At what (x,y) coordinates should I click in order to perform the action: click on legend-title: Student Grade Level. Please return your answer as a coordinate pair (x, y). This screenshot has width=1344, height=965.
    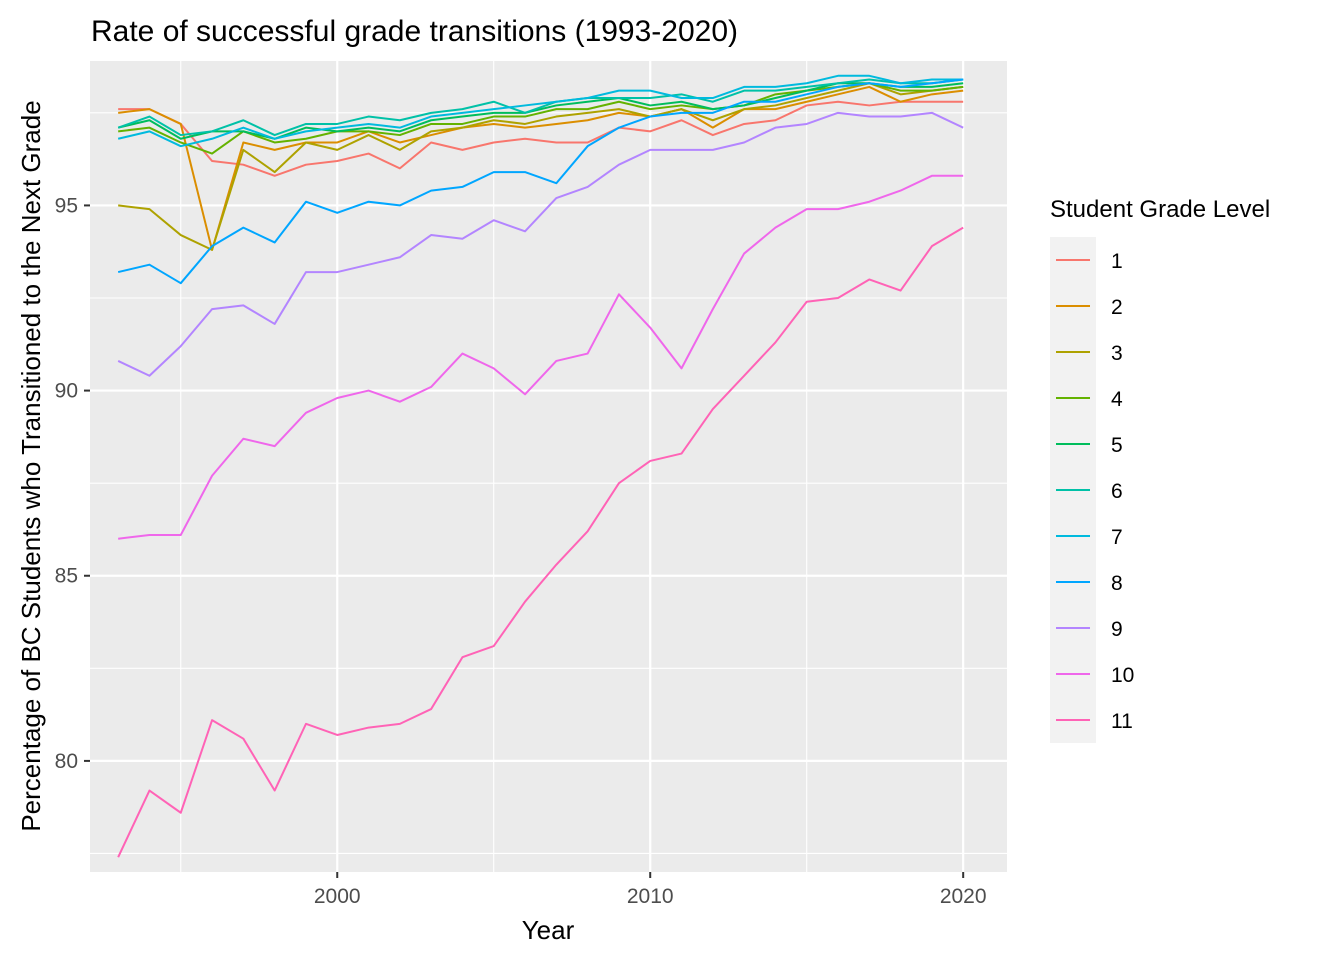
    Looking at the image, I should click on (1160, 209).